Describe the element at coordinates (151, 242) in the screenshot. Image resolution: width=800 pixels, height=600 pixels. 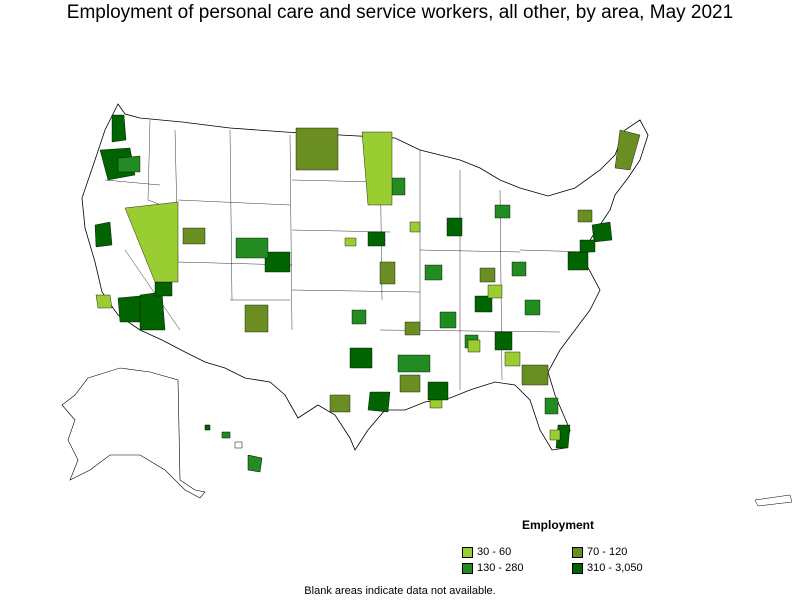
I see `area-nevada` at that location.